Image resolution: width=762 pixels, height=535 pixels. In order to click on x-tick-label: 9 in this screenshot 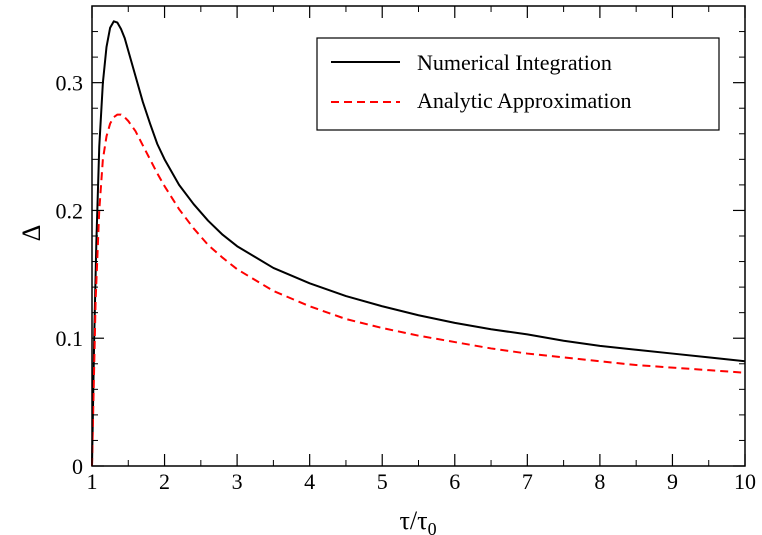, I will do `click(672, 481)`.